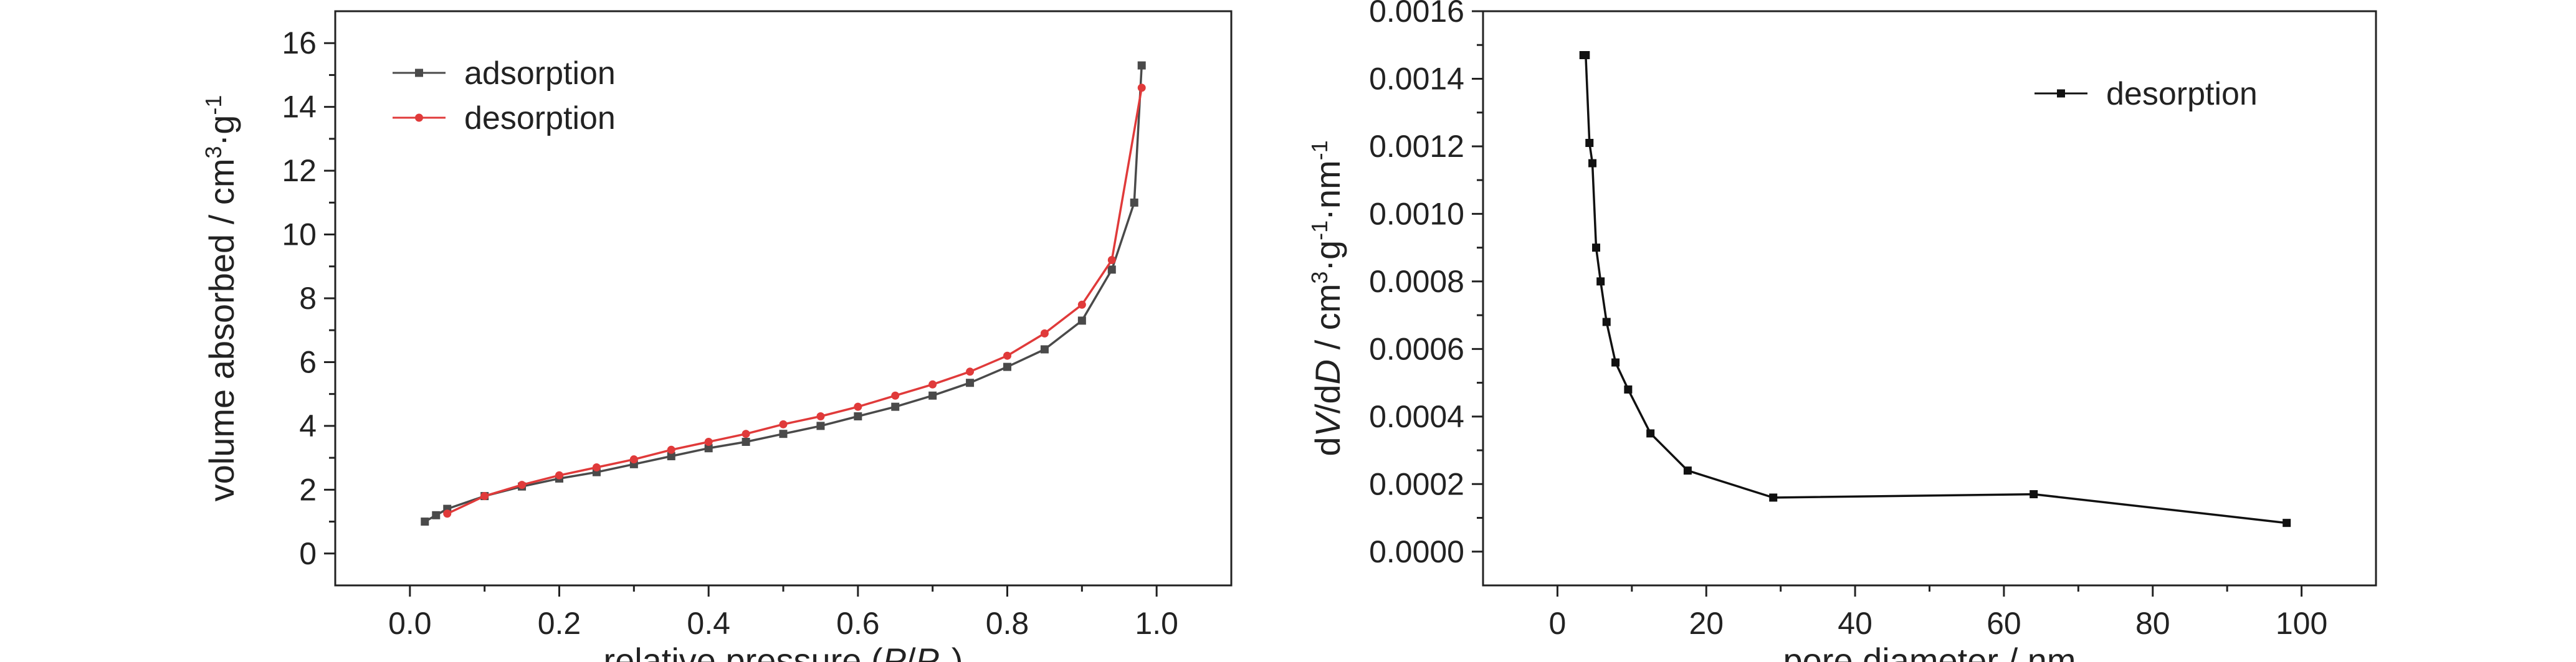 The height and width of the screenshot is (662, 2576). What do you see at coordinates (1416, 348) in the screenshot?
I see `y-tick-label: 0.0006` at bounding box center [1416, 348].